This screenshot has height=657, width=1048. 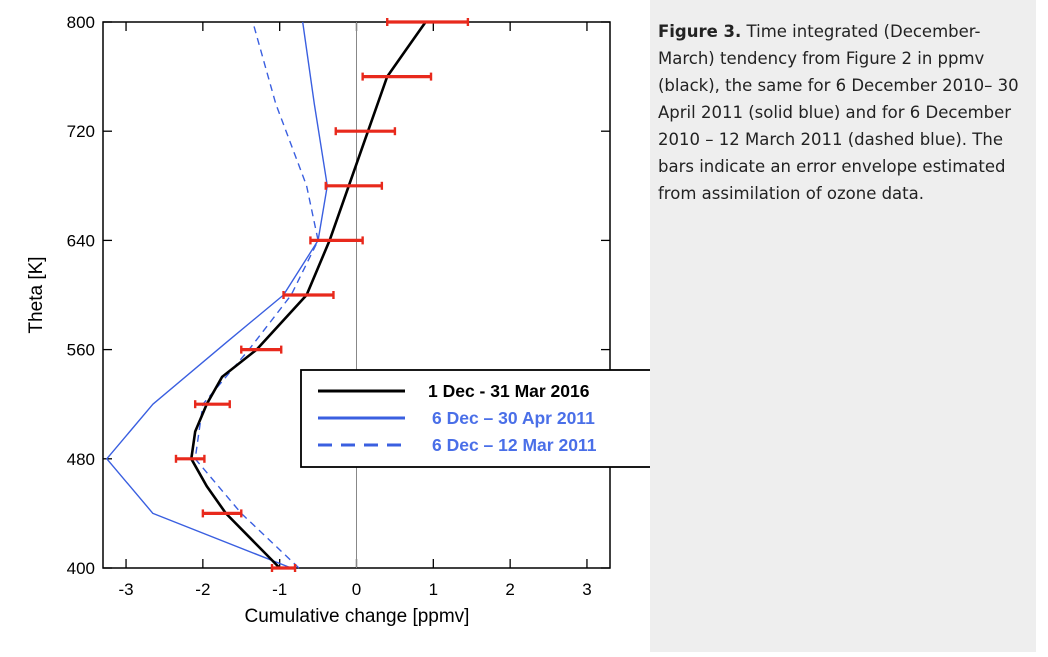 I want to click on legend-label-blue-dashed: 6 Dec – 12 Mar 2011, so click(x=514, y=445).